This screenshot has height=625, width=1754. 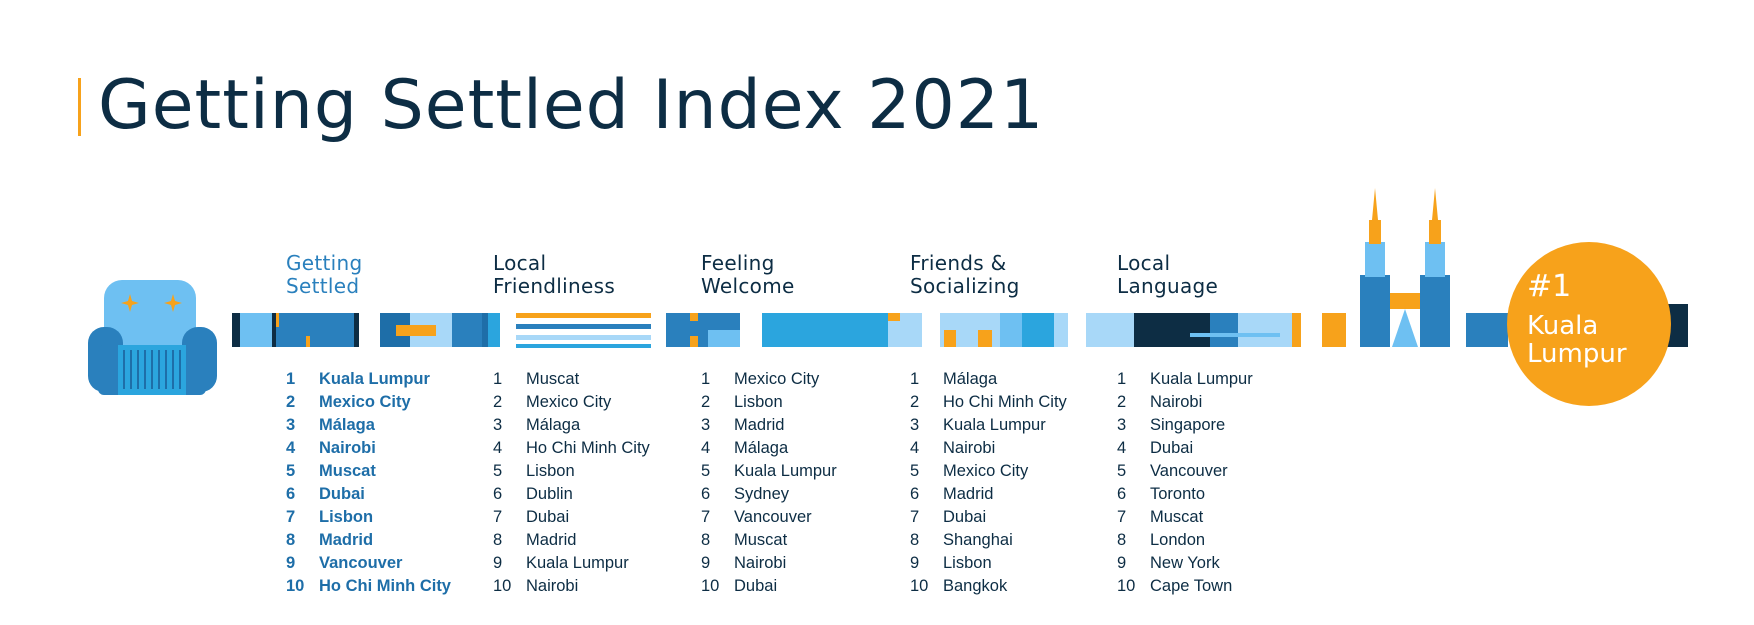 What do you see at coordinates (1589, 324) in the screenshot?
I see `top-city-badge: #1 Kuala Lumpur` at bounding box center [1589, 324].